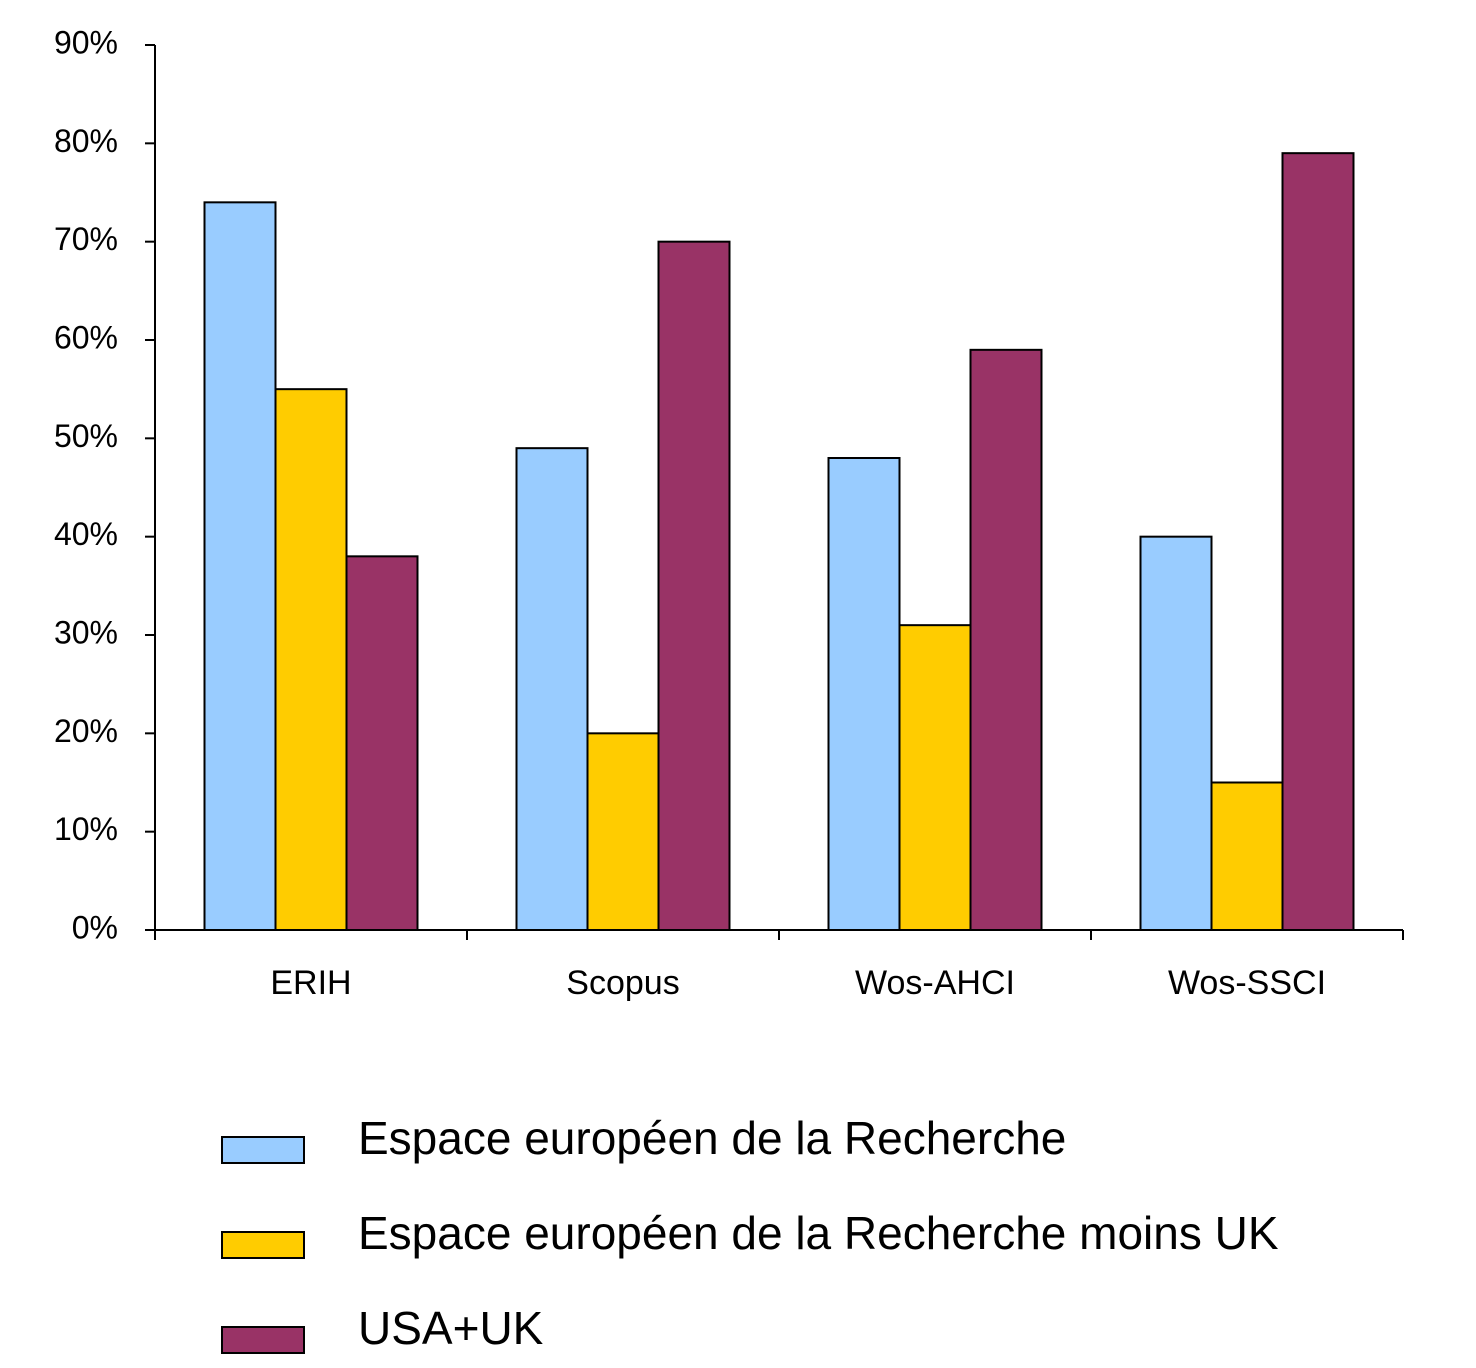 The image size is (1476, 1368). What do you see at coordinates (1247, 983) in the screenshot?
I see `x-tick-label: Wos-SSCI` at bounding box center [1247, 983].